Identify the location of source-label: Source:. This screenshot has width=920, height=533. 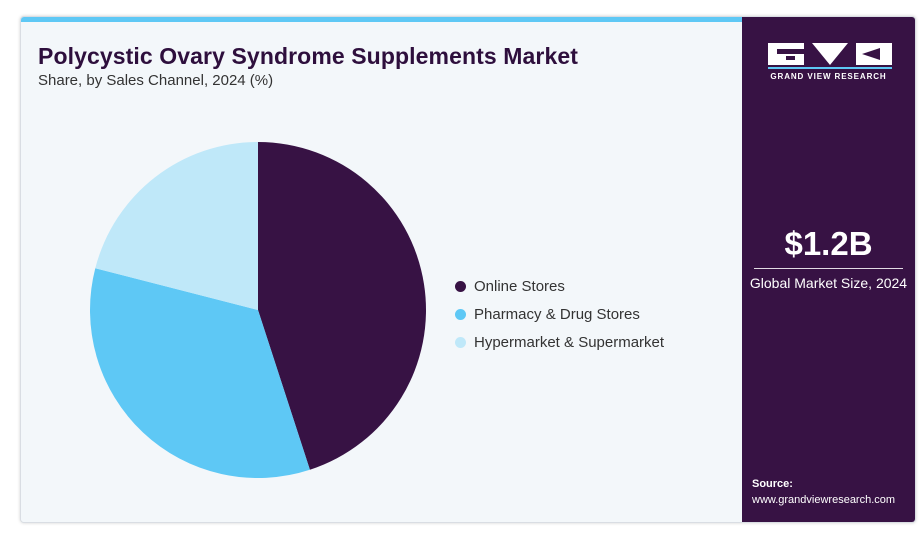
(772, 484).